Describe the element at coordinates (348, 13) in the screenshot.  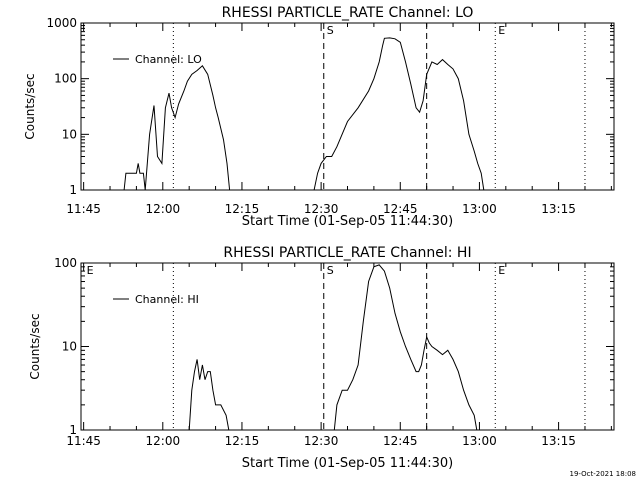
I see `chart-title: RHESSI PARTICLE_RATE Channel: LO` at that location.